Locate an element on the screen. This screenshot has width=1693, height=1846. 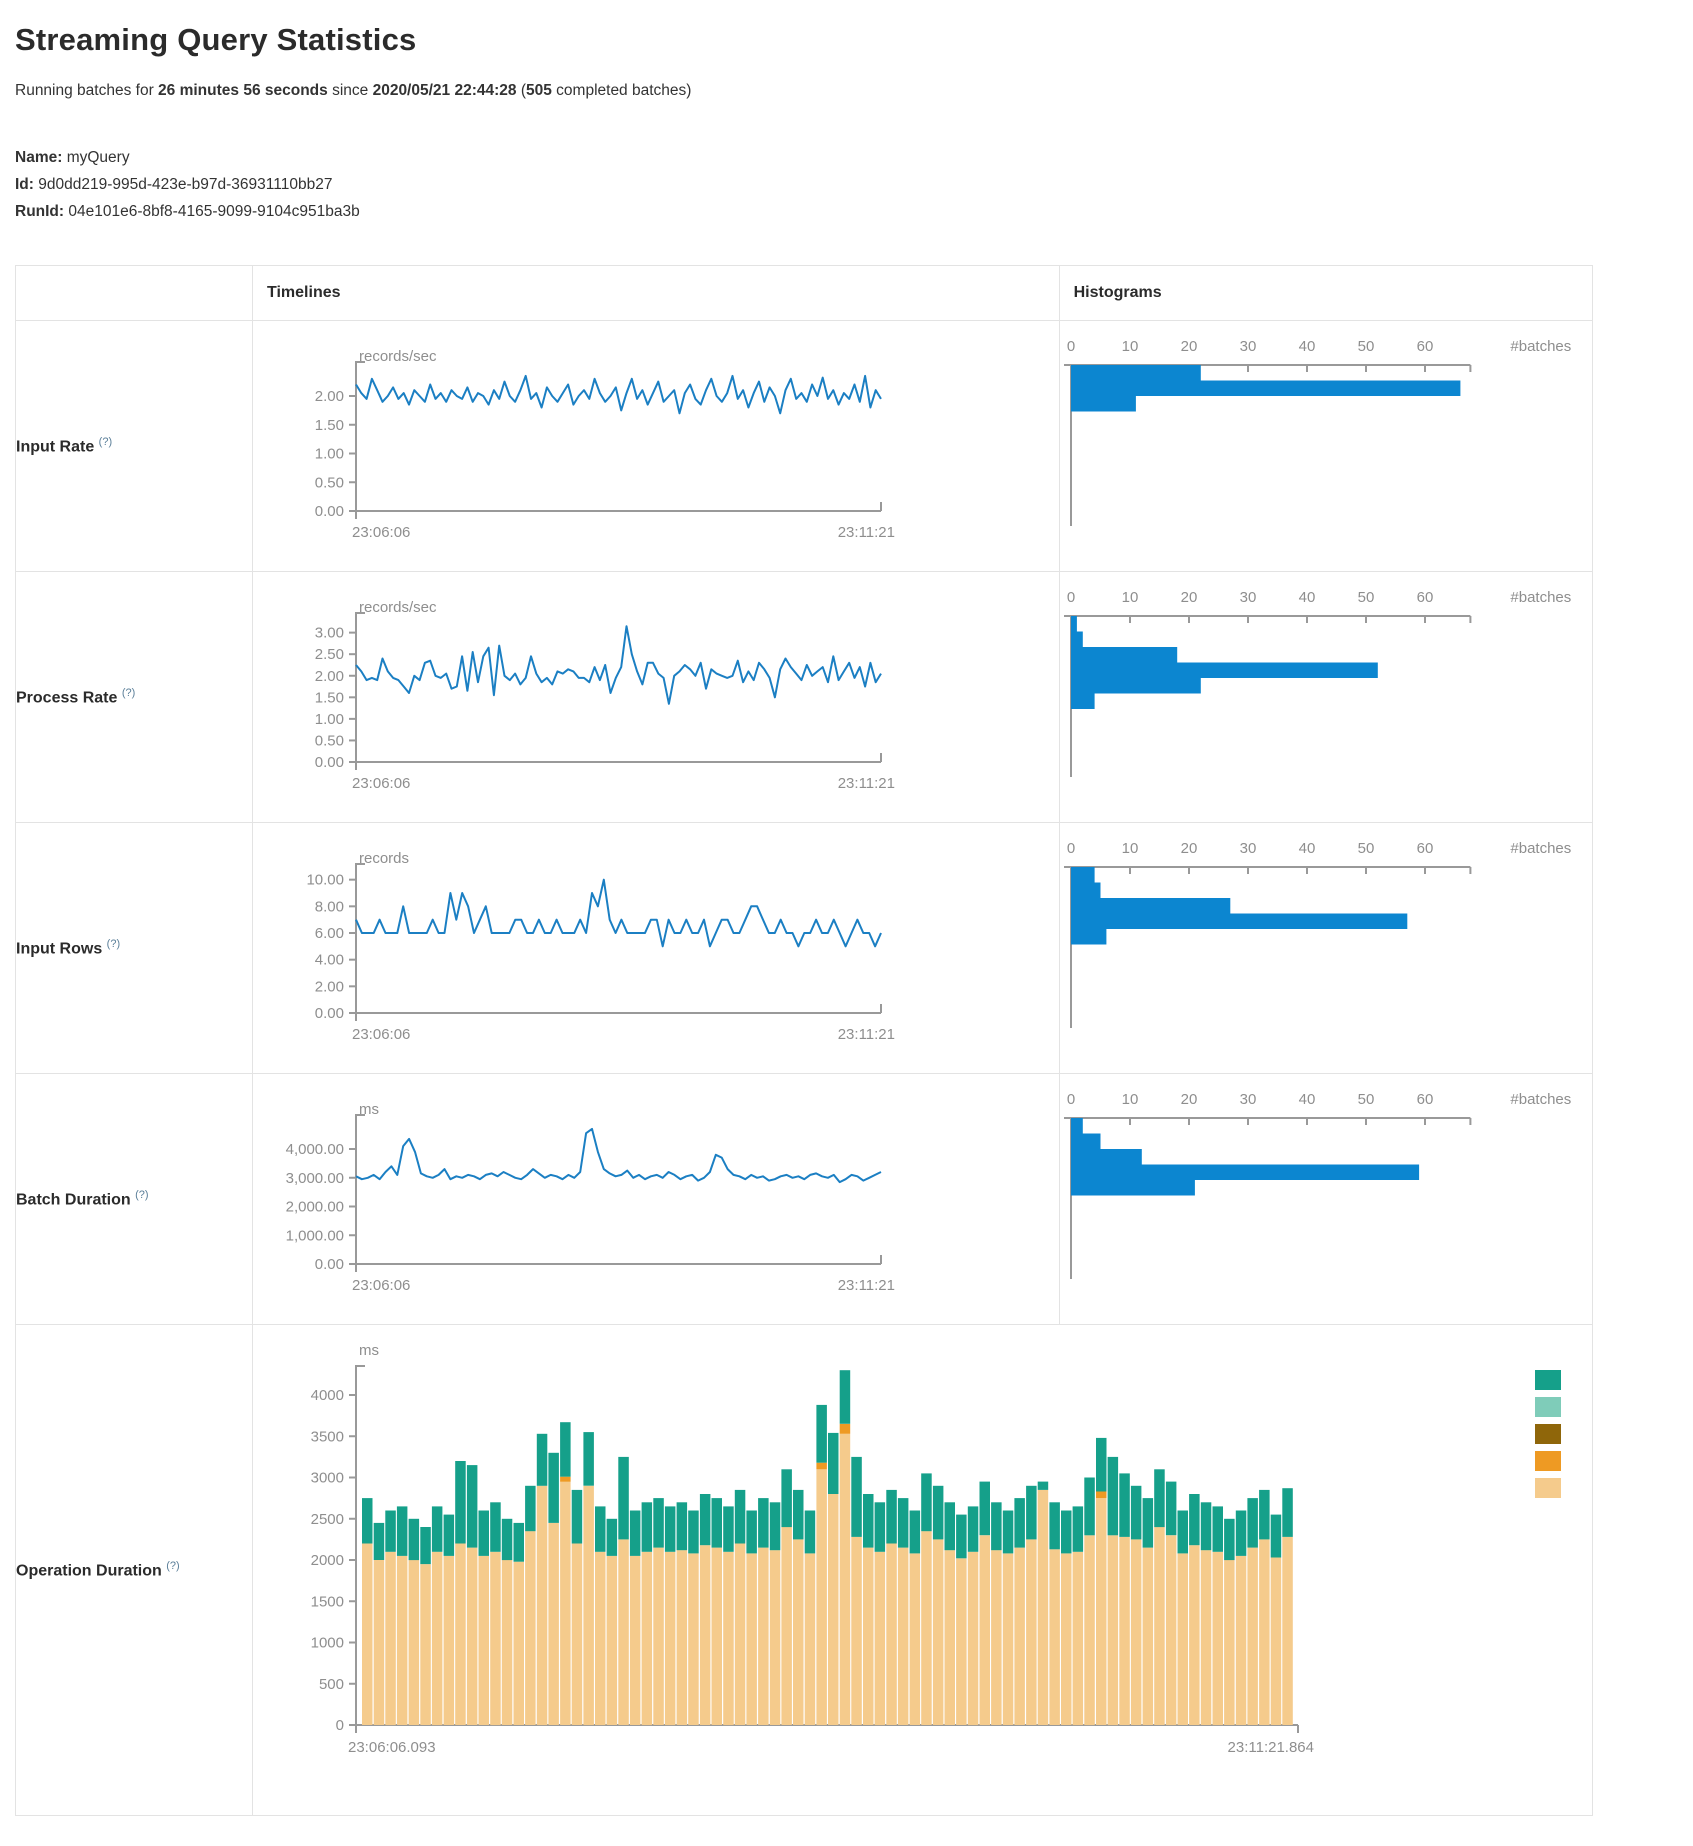
input-rows-help-icon: (?) is located at coordinates (113, 943).